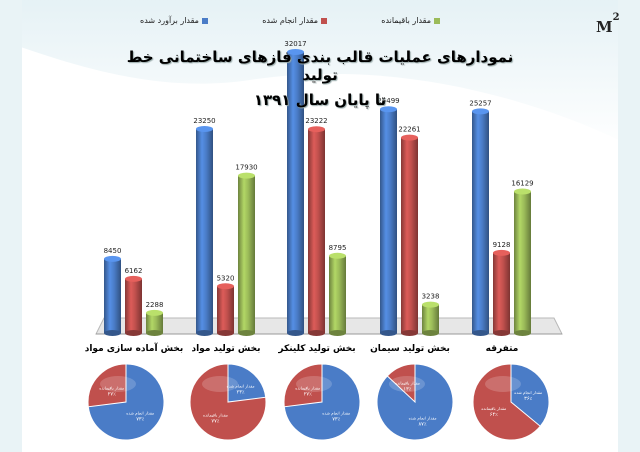 Image resolution: width=640 pixels, height=452 pixels. Describe the element at coordinates (502, 245) in the screenshot. I see `bar-value-label-4-1: 9128` at that location.